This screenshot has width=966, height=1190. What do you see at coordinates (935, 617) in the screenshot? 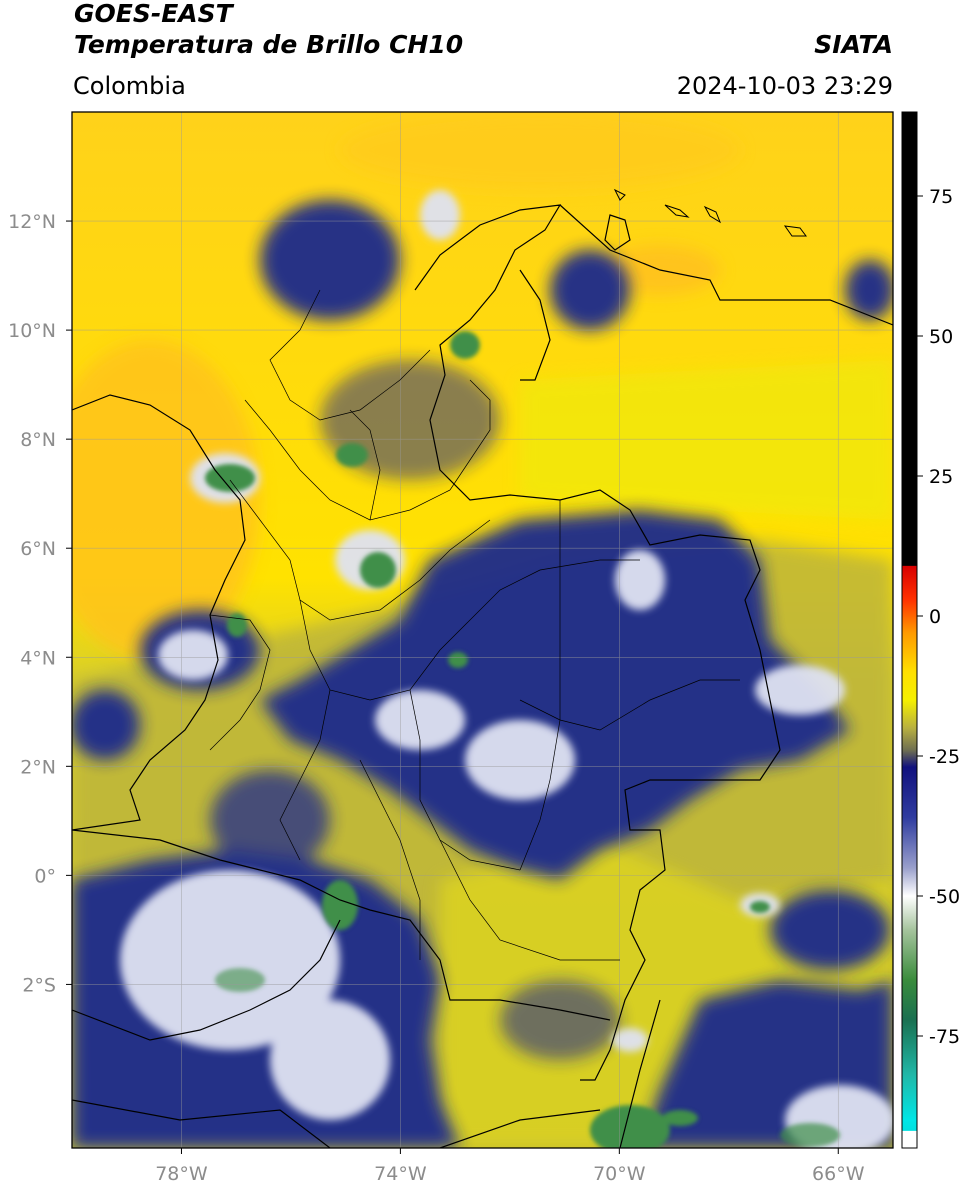
I see `colorbar-tick-label: 0` at bounding box center [935, 617].